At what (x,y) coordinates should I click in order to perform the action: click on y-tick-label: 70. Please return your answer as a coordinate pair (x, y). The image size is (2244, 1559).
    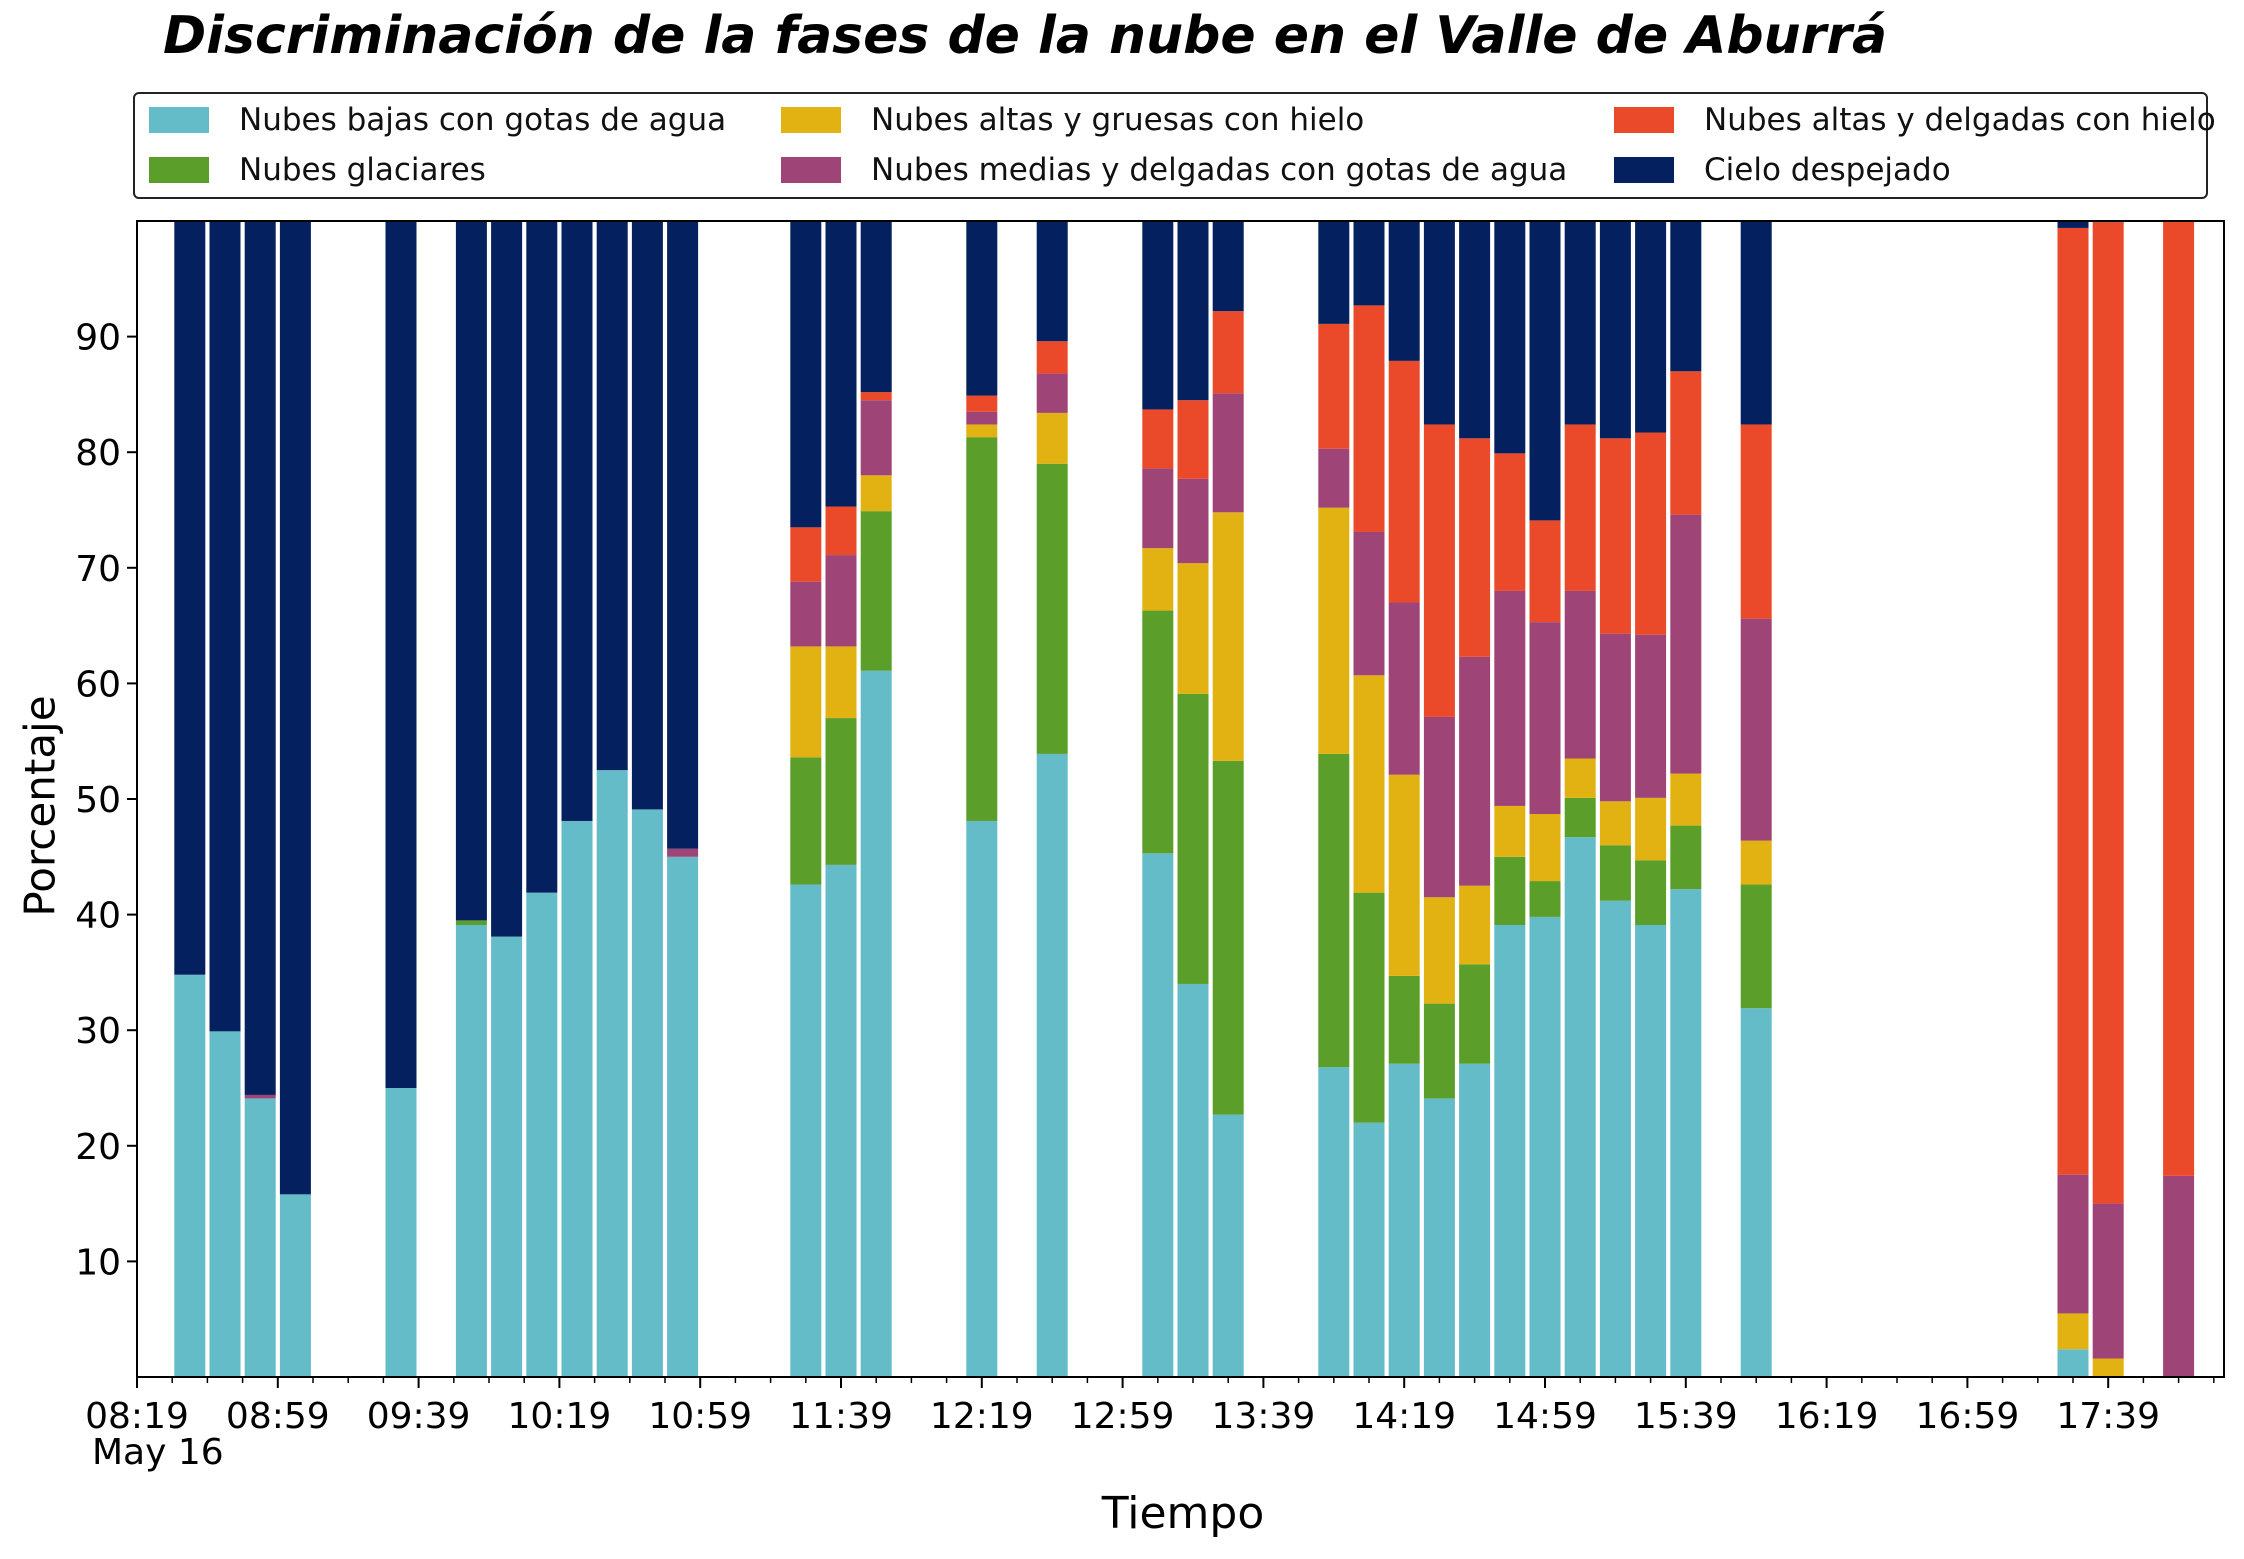
    Looking at the image, I should click on (98, 569).